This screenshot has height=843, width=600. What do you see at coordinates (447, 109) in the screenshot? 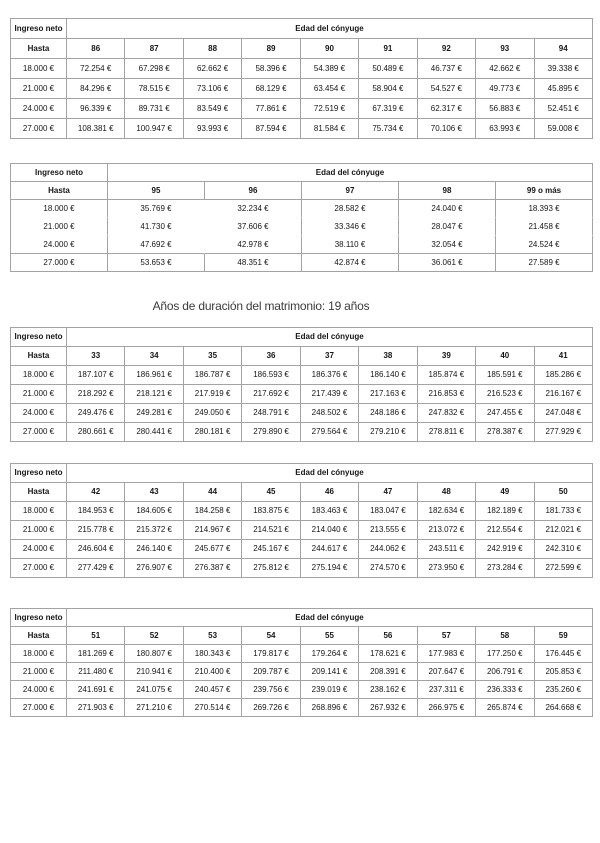
I see `amount-cell: 62.317 €` at bounding box center [447, 109].